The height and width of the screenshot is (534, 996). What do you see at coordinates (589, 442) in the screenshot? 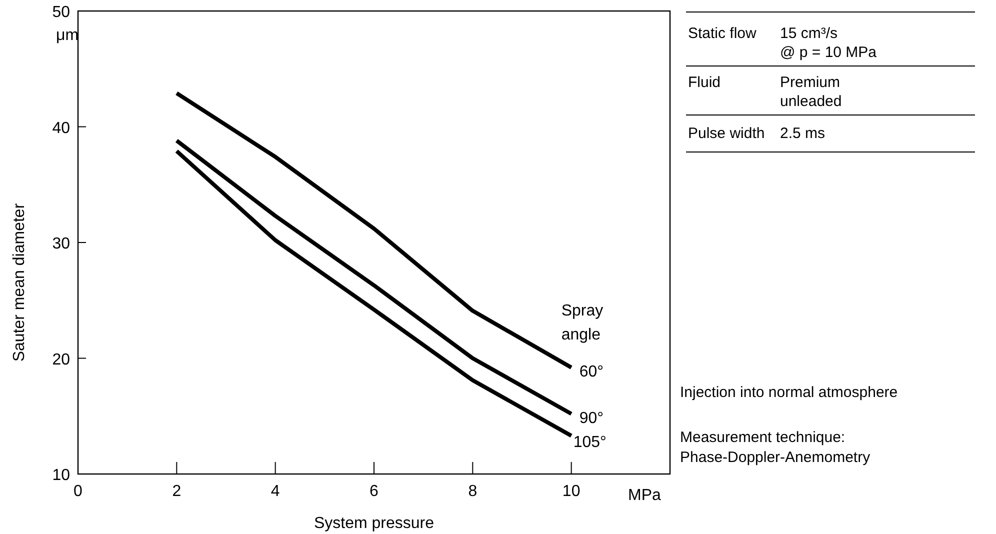
I see `series-label: 105°` at bounding box center [589, 442].